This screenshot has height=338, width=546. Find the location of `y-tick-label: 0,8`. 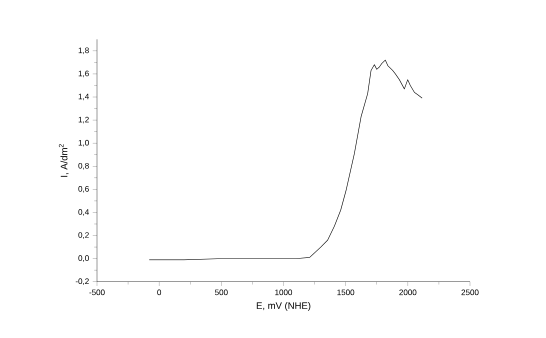

y-tick-label: 0,8 is located at coordinates (83, 166).